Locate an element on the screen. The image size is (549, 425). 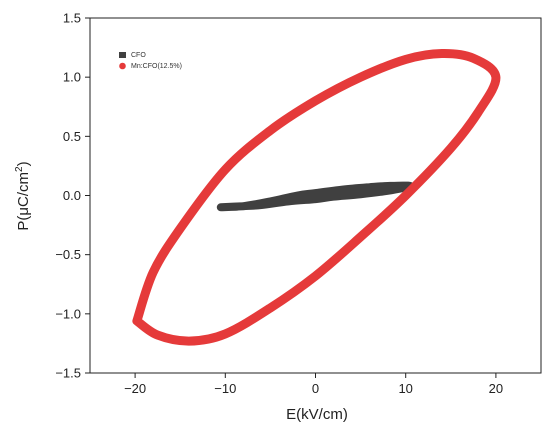
y-axis-title-tail: ) is located at coordinates (23, 163).